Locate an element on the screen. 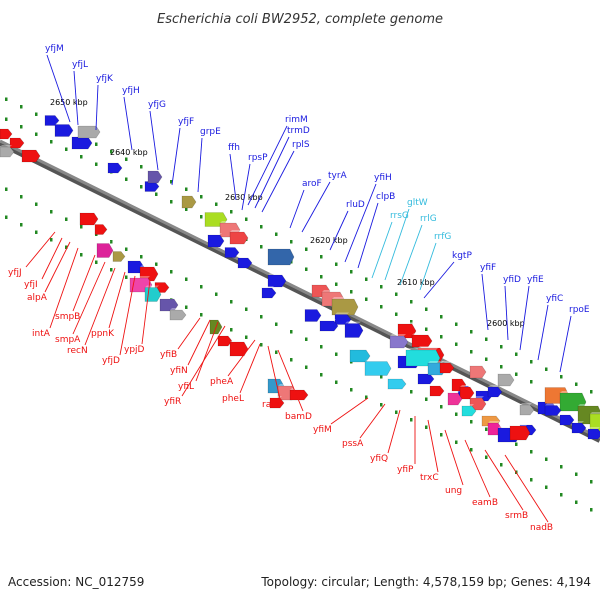  forward-gene-label: yfjH is located at coordinates (131, 118).